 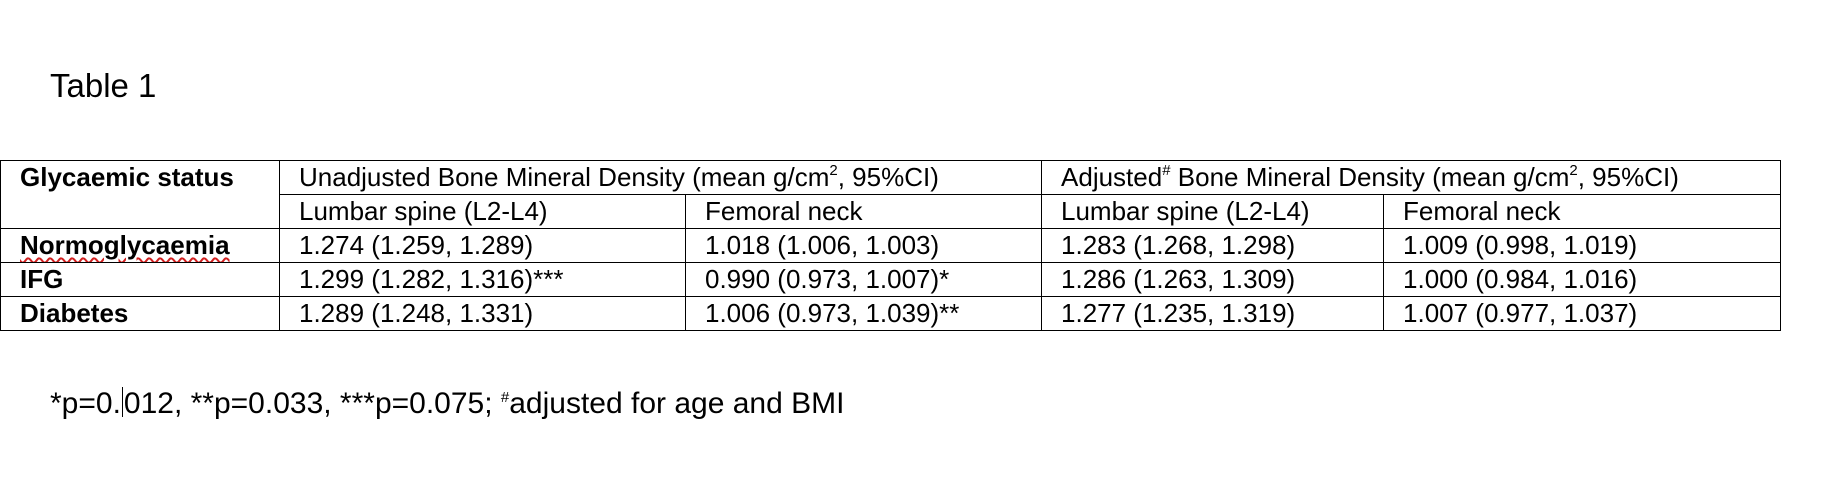 What do you see at coordinates (1213, 245) in the screenshot?
I see `table-cell: 1.283 (1.268, 1.298)` at bounding box center [1213, 245].